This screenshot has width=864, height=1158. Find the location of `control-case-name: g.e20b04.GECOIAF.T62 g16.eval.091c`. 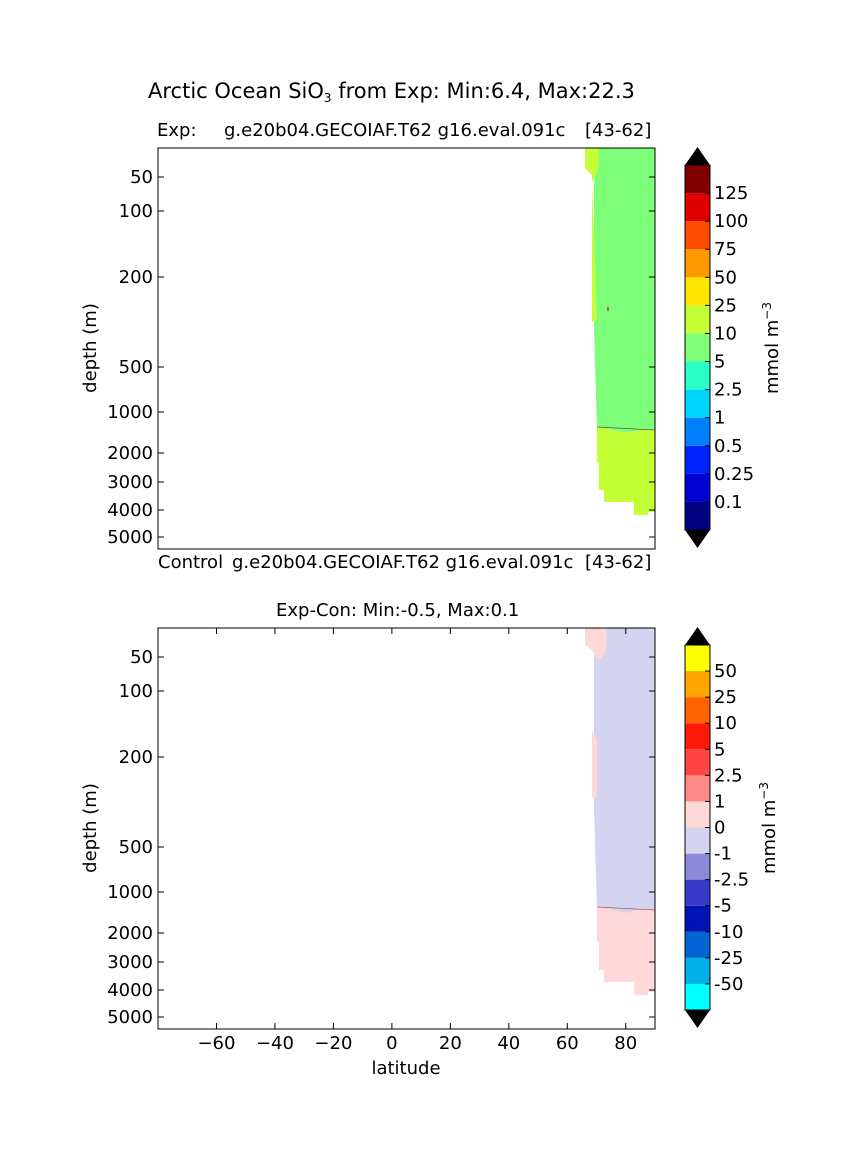

control-case-name: g.e20b04.GECOIAF.T62 g16.eval.091c is located at coordinates (403, 562).